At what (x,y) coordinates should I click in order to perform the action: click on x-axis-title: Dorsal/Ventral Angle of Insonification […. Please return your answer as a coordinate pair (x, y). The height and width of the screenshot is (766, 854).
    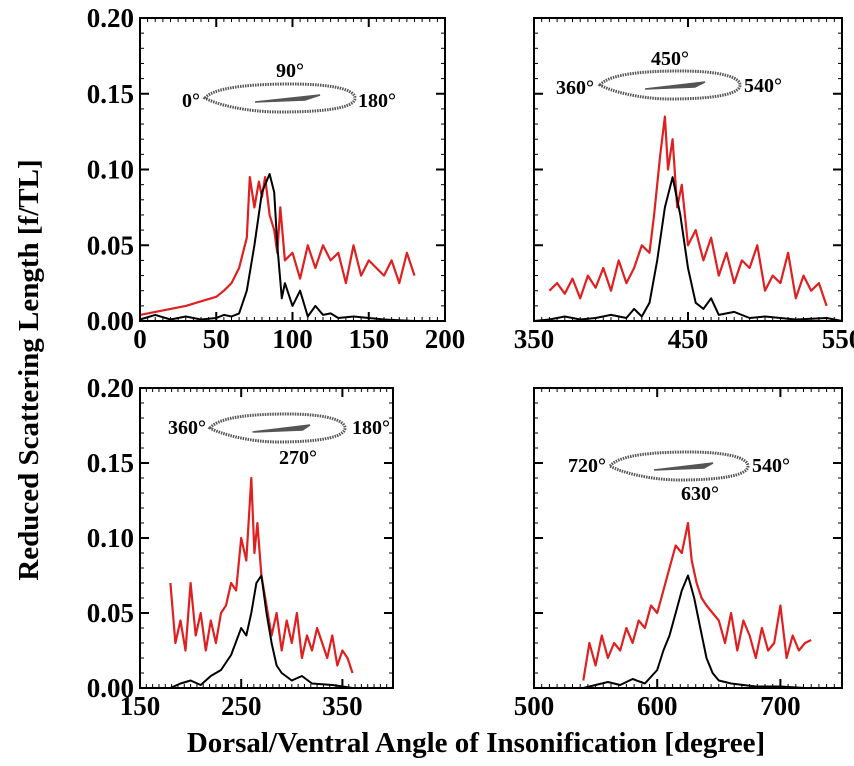
    Looking at the image, I should click on (476, 743).